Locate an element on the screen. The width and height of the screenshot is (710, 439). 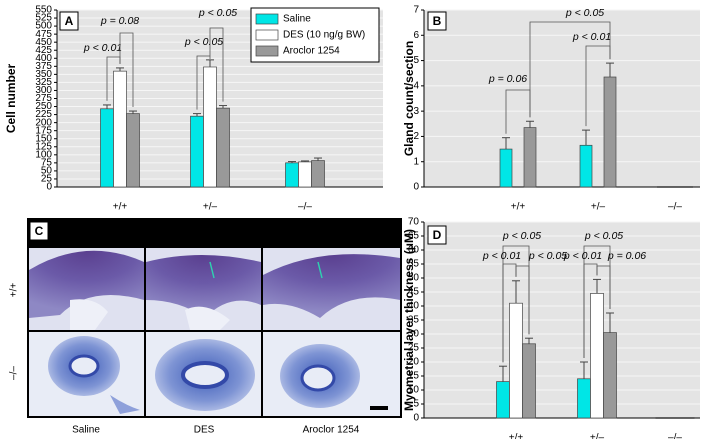
panel-label: D is located at coordinates (437, 235).